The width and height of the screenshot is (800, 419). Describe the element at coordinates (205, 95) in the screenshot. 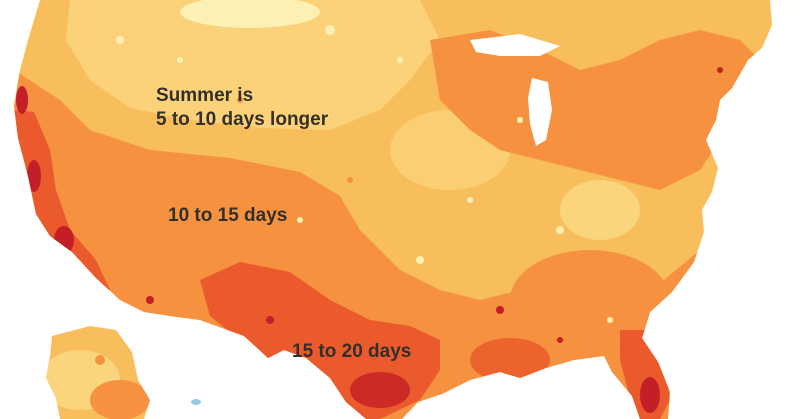

I see `label-line-summer-is: Summer is` at that location.